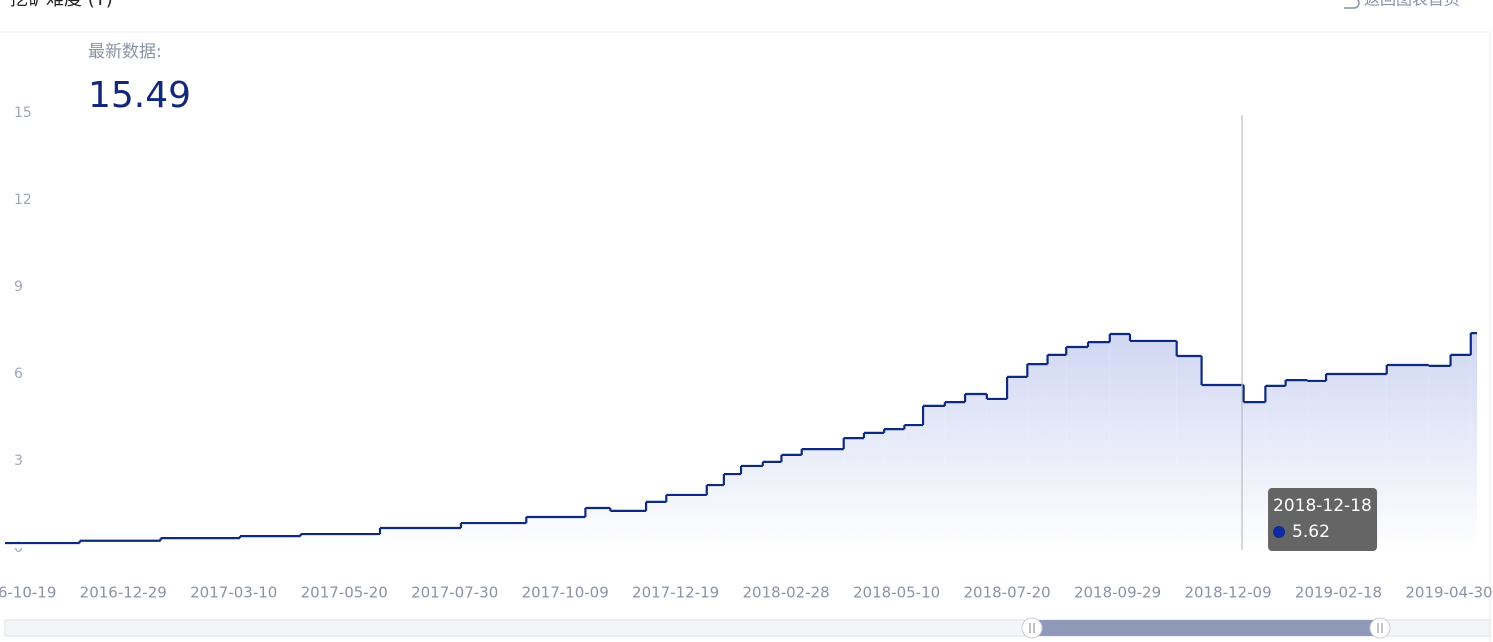 The height and width of the screenshot is (642, 1493). Describe the element at coordinates (786, 593) in the screenshot. I see `x-tick-label: 2018-02-28` at that location.